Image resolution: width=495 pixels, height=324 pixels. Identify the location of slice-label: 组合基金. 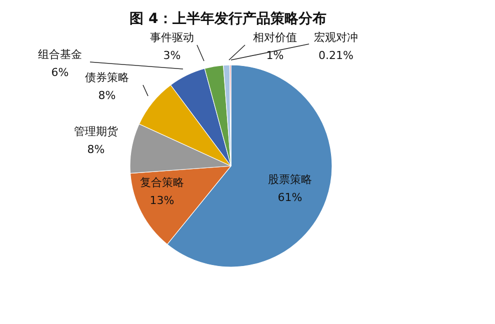
(60, 54).